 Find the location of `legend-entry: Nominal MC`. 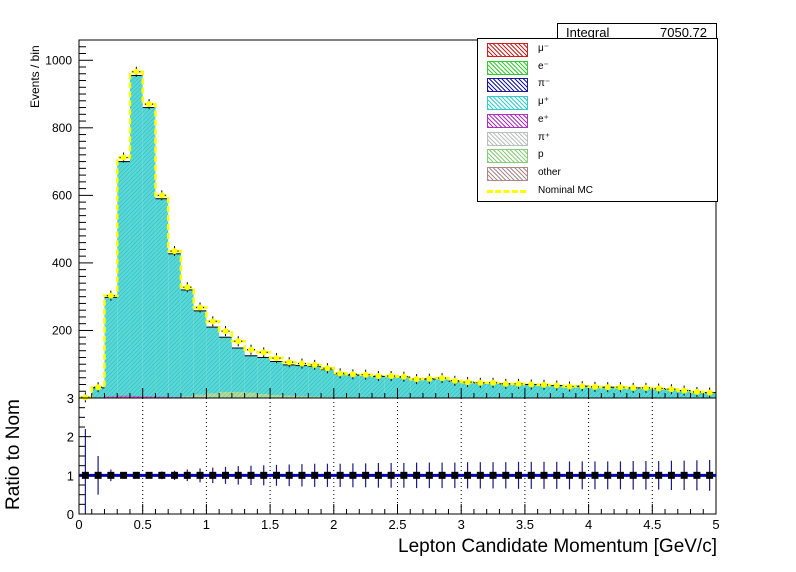

legend-entry: Nominal MC is located at coordinates (597, 191).